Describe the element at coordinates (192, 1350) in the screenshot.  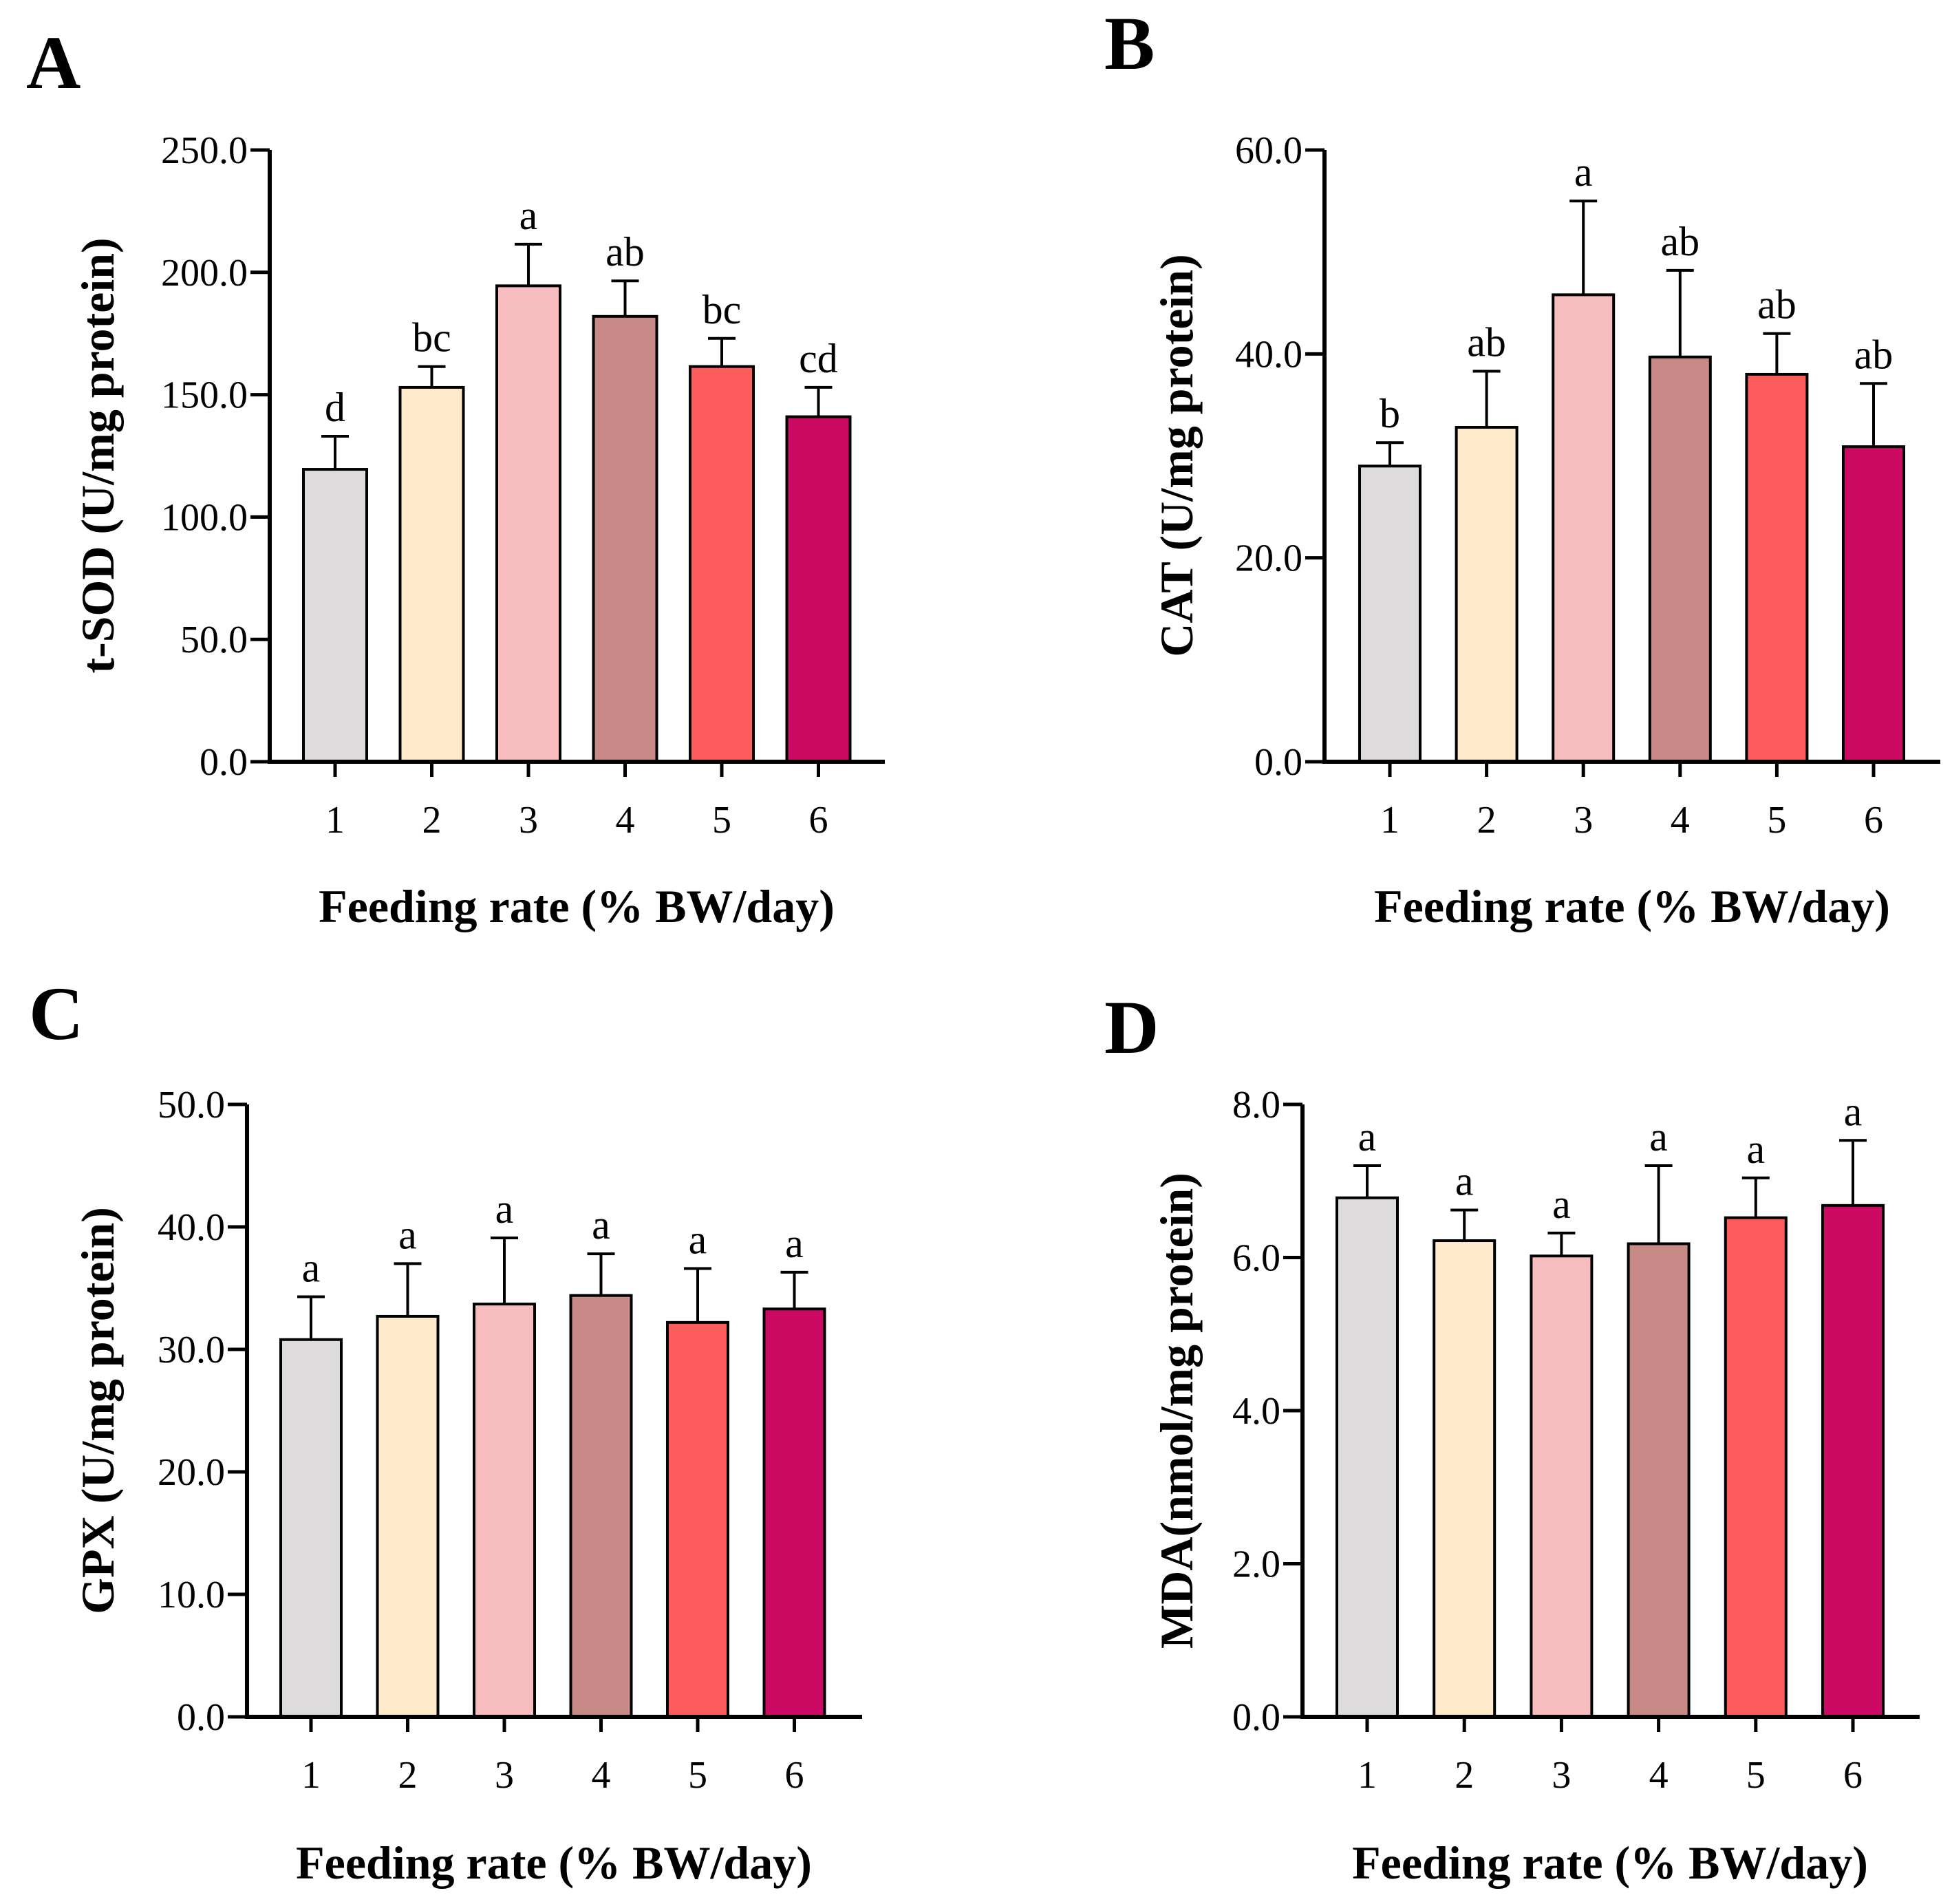
I see `y-tick-label-c-3: 30.0` at that location.